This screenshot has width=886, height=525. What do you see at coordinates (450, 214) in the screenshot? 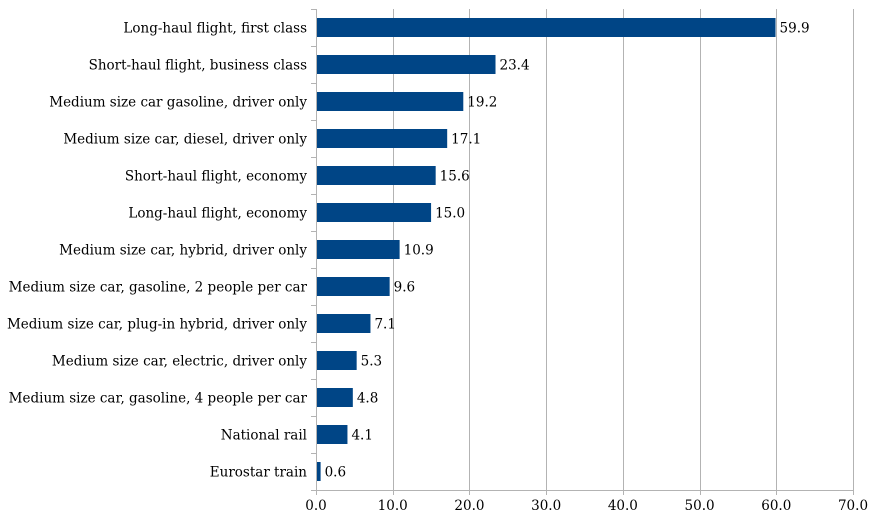
I see `data-label: 15.0` at bounding box center [450, 214].